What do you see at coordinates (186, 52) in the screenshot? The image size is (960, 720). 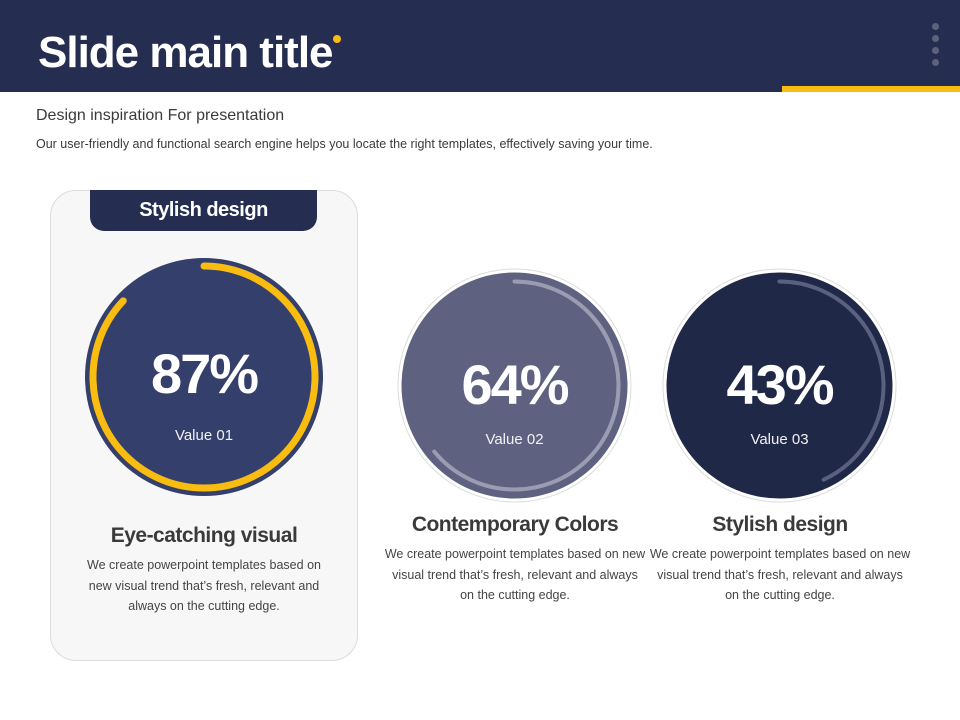 I see `slide-title: Slide main title` at bounding box center [186, 52].